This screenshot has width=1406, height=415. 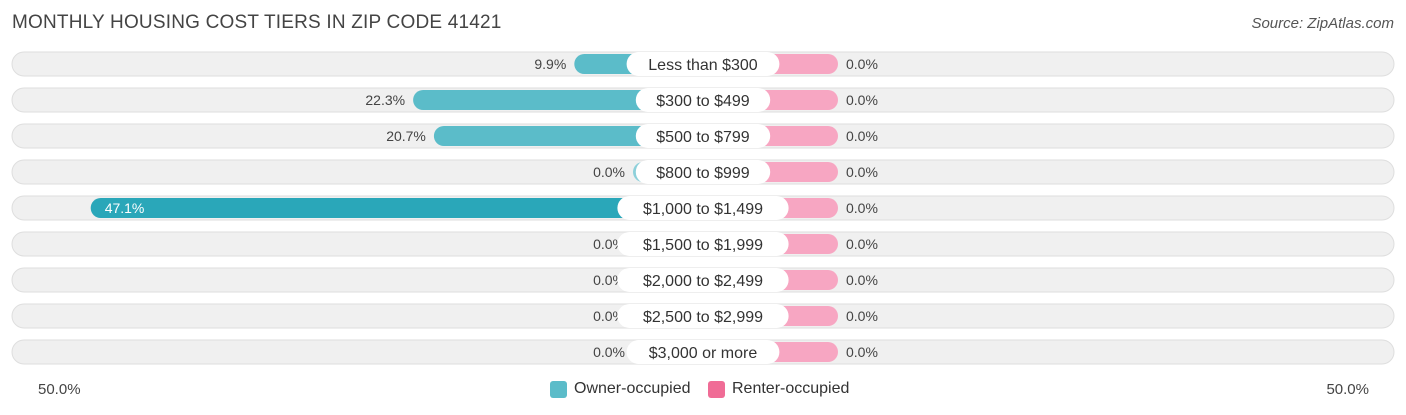 What do you see at coordinates (791, 388) in the screenshot?
I see `legend-label-renter: Renter-occupied` at bounding box center [791, 388].